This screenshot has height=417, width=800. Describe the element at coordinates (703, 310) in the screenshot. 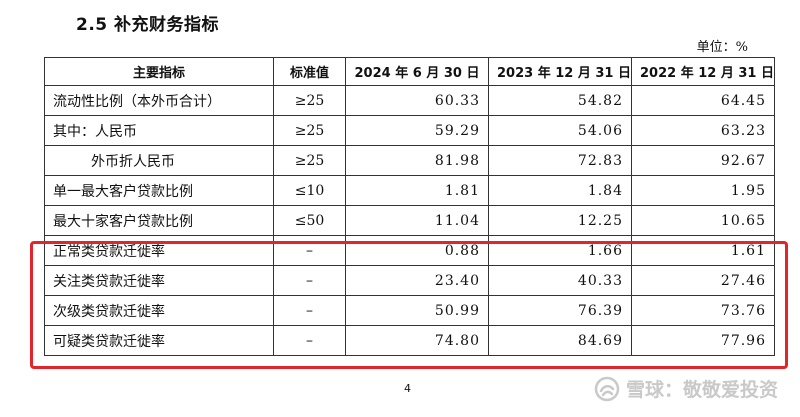

I see `value-2022: 73.76` at that location.